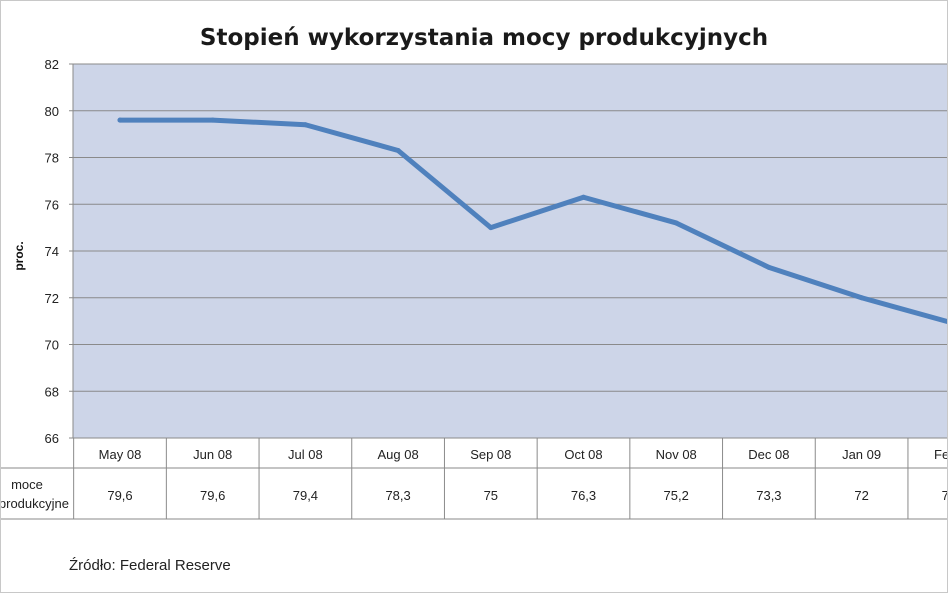  Describe the element at coordinates (52, 438) in the screenshot. I see `y-tick-label: 66` at that location.